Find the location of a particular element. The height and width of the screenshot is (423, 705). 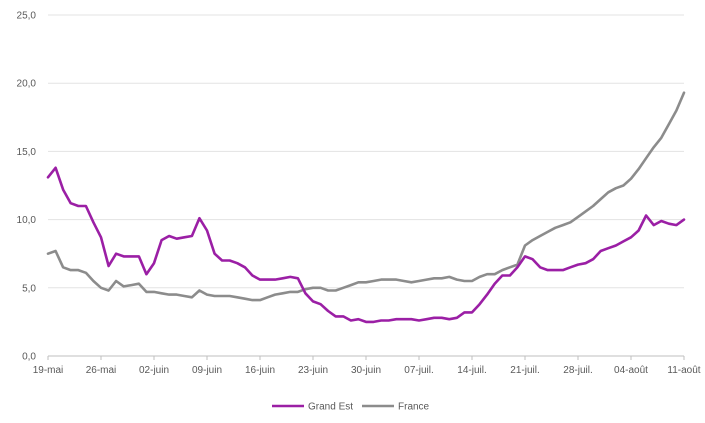

y-tick-label: 5,0 is located at coordinates (29, 288).